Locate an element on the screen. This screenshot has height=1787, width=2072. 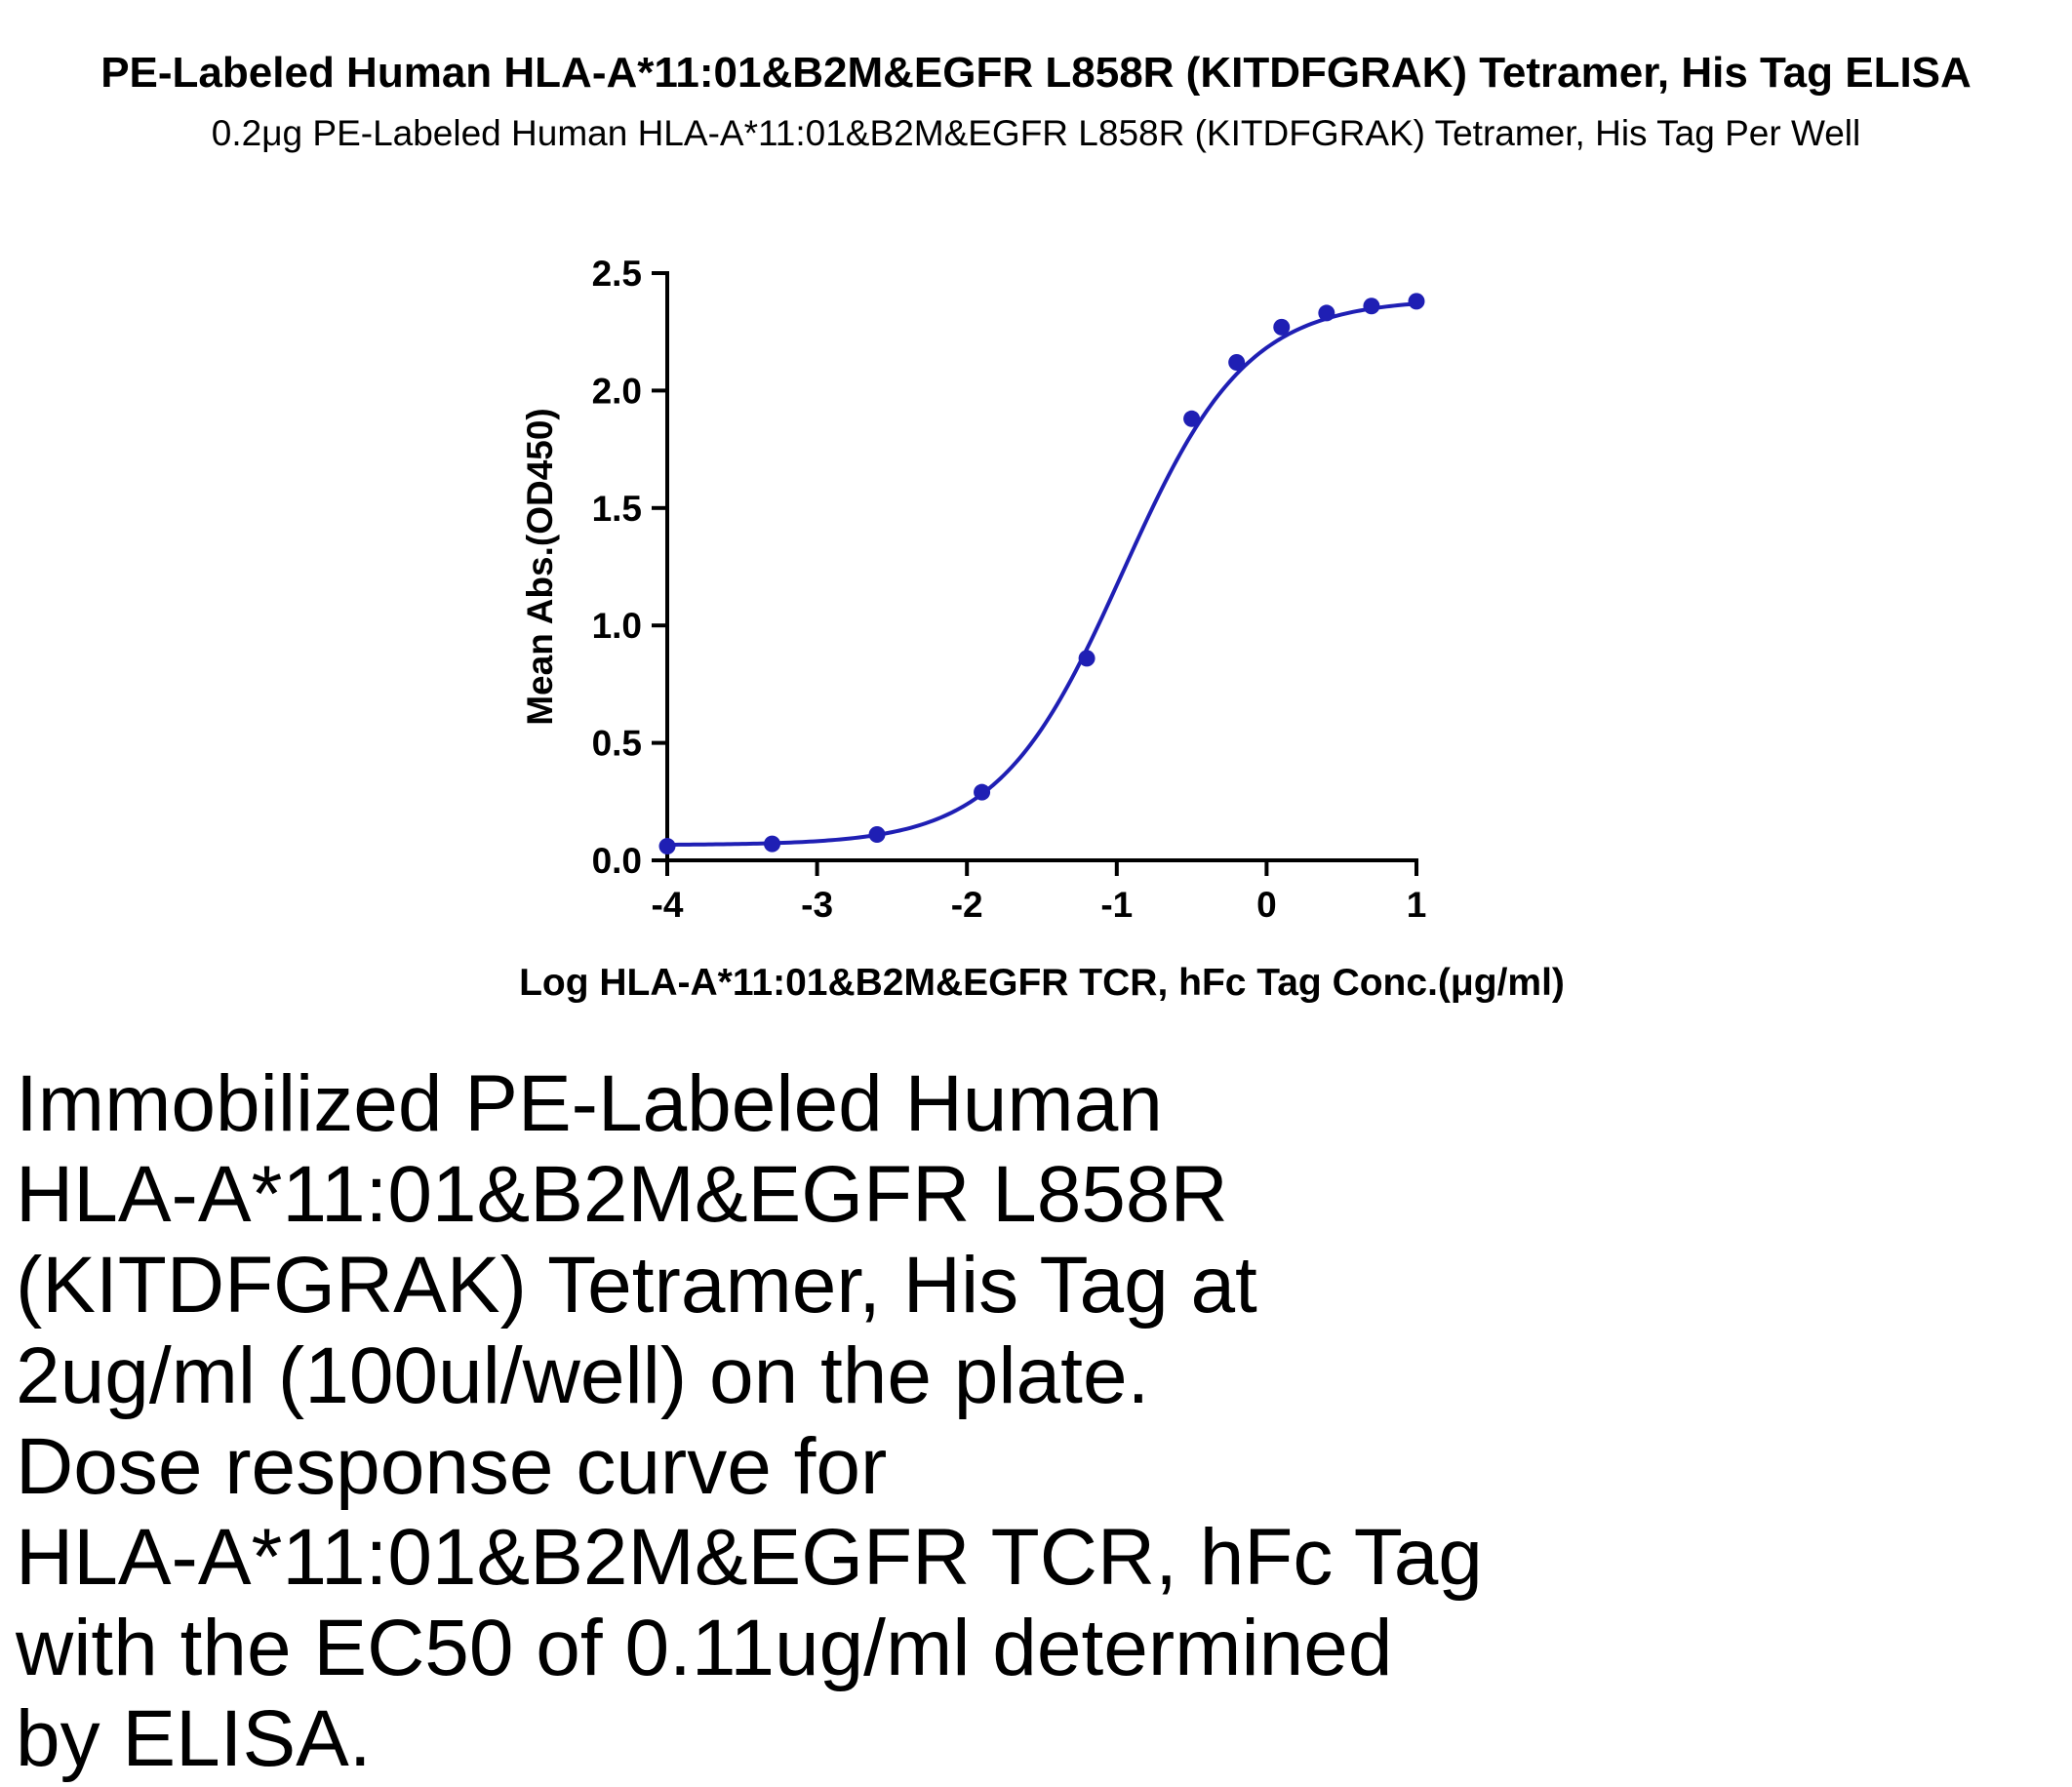
description-line: by ELISA. is located at coordinates (194, 1738).